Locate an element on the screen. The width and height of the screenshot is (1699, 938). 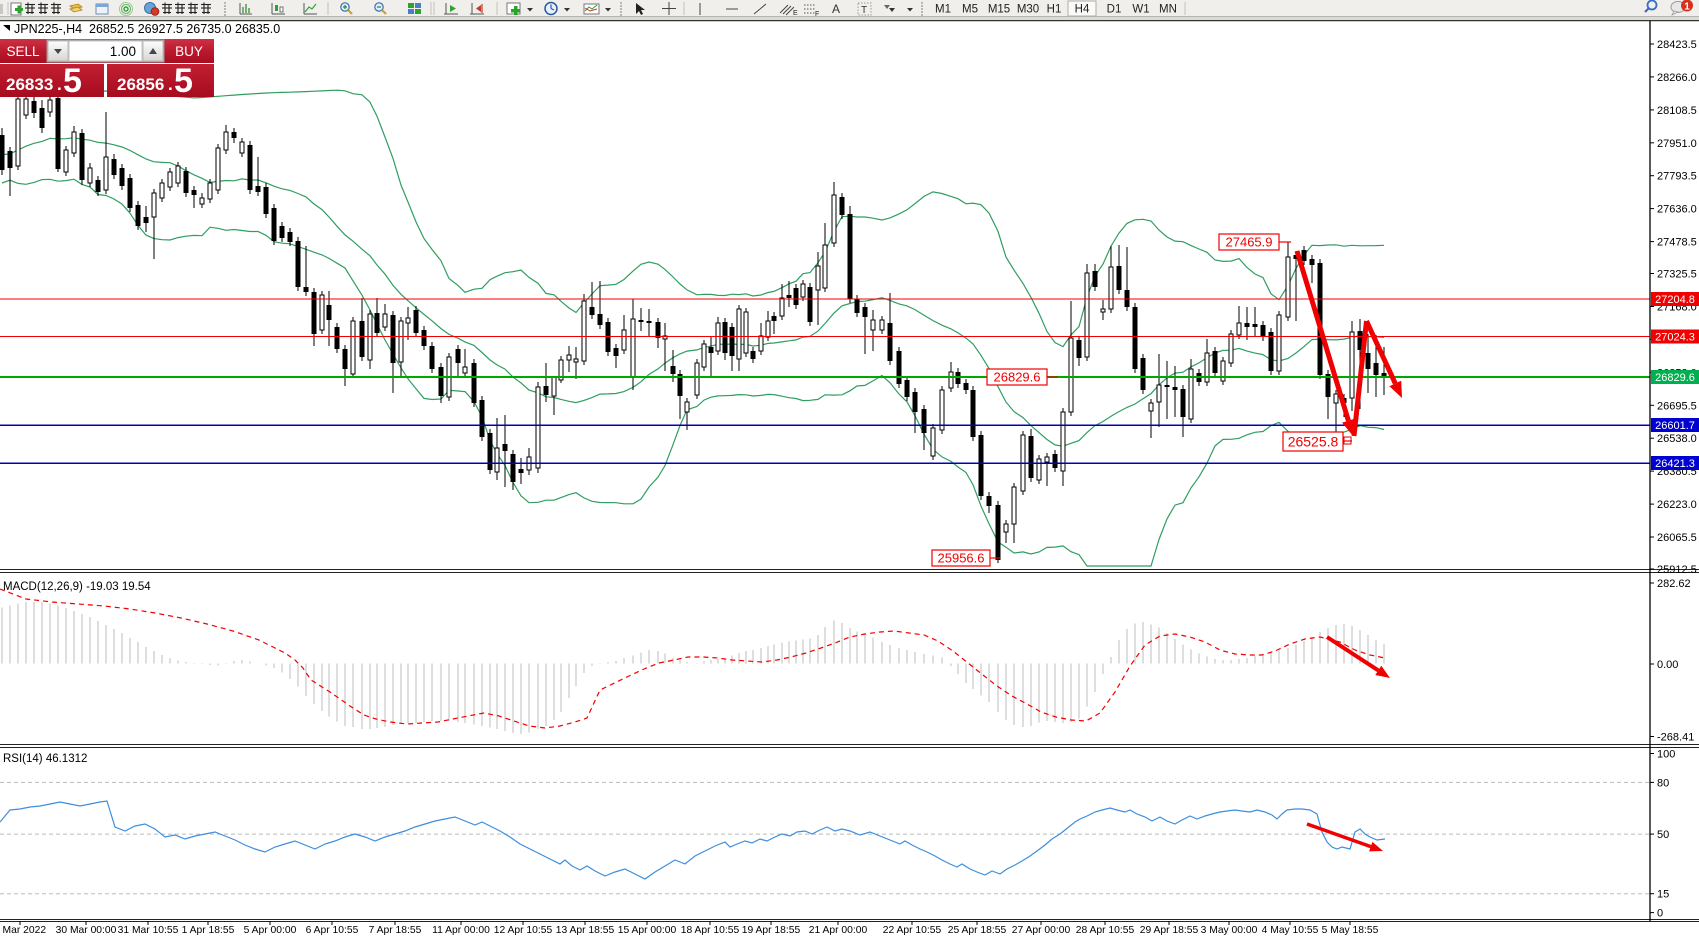
svg-text: T is located at coordinates (864, 10).